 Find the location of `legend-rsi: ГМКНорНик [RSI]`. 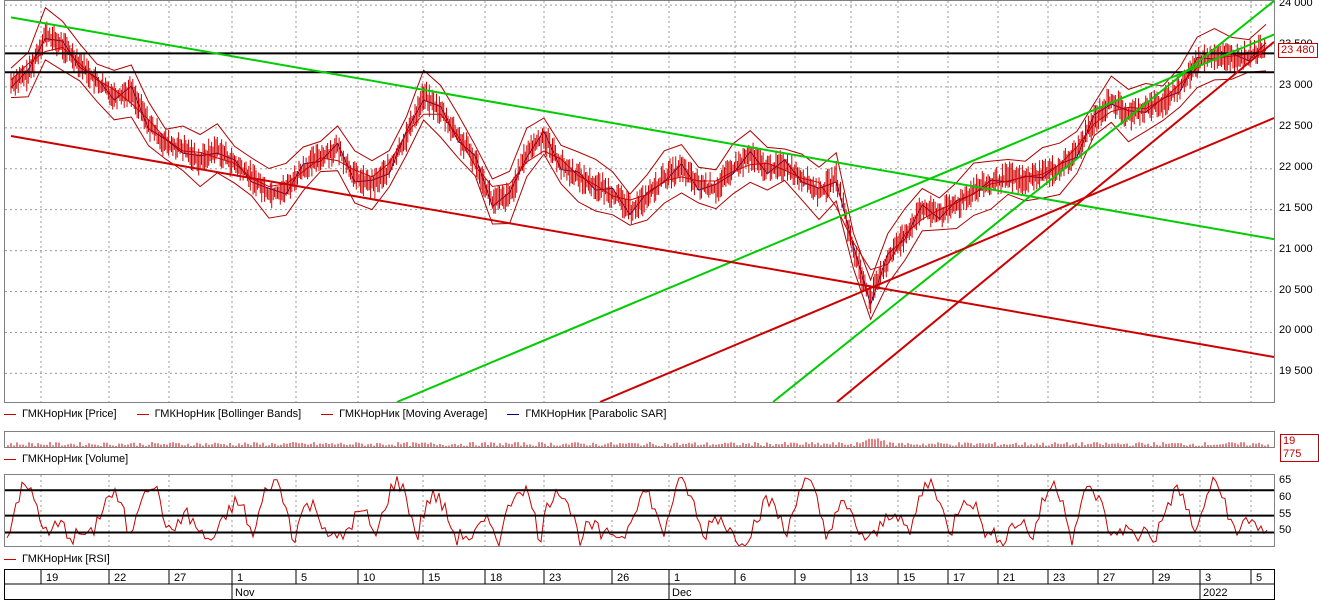

legend-rsi: ГМКНорНик [RSI] is located at coordinates (57, 559).